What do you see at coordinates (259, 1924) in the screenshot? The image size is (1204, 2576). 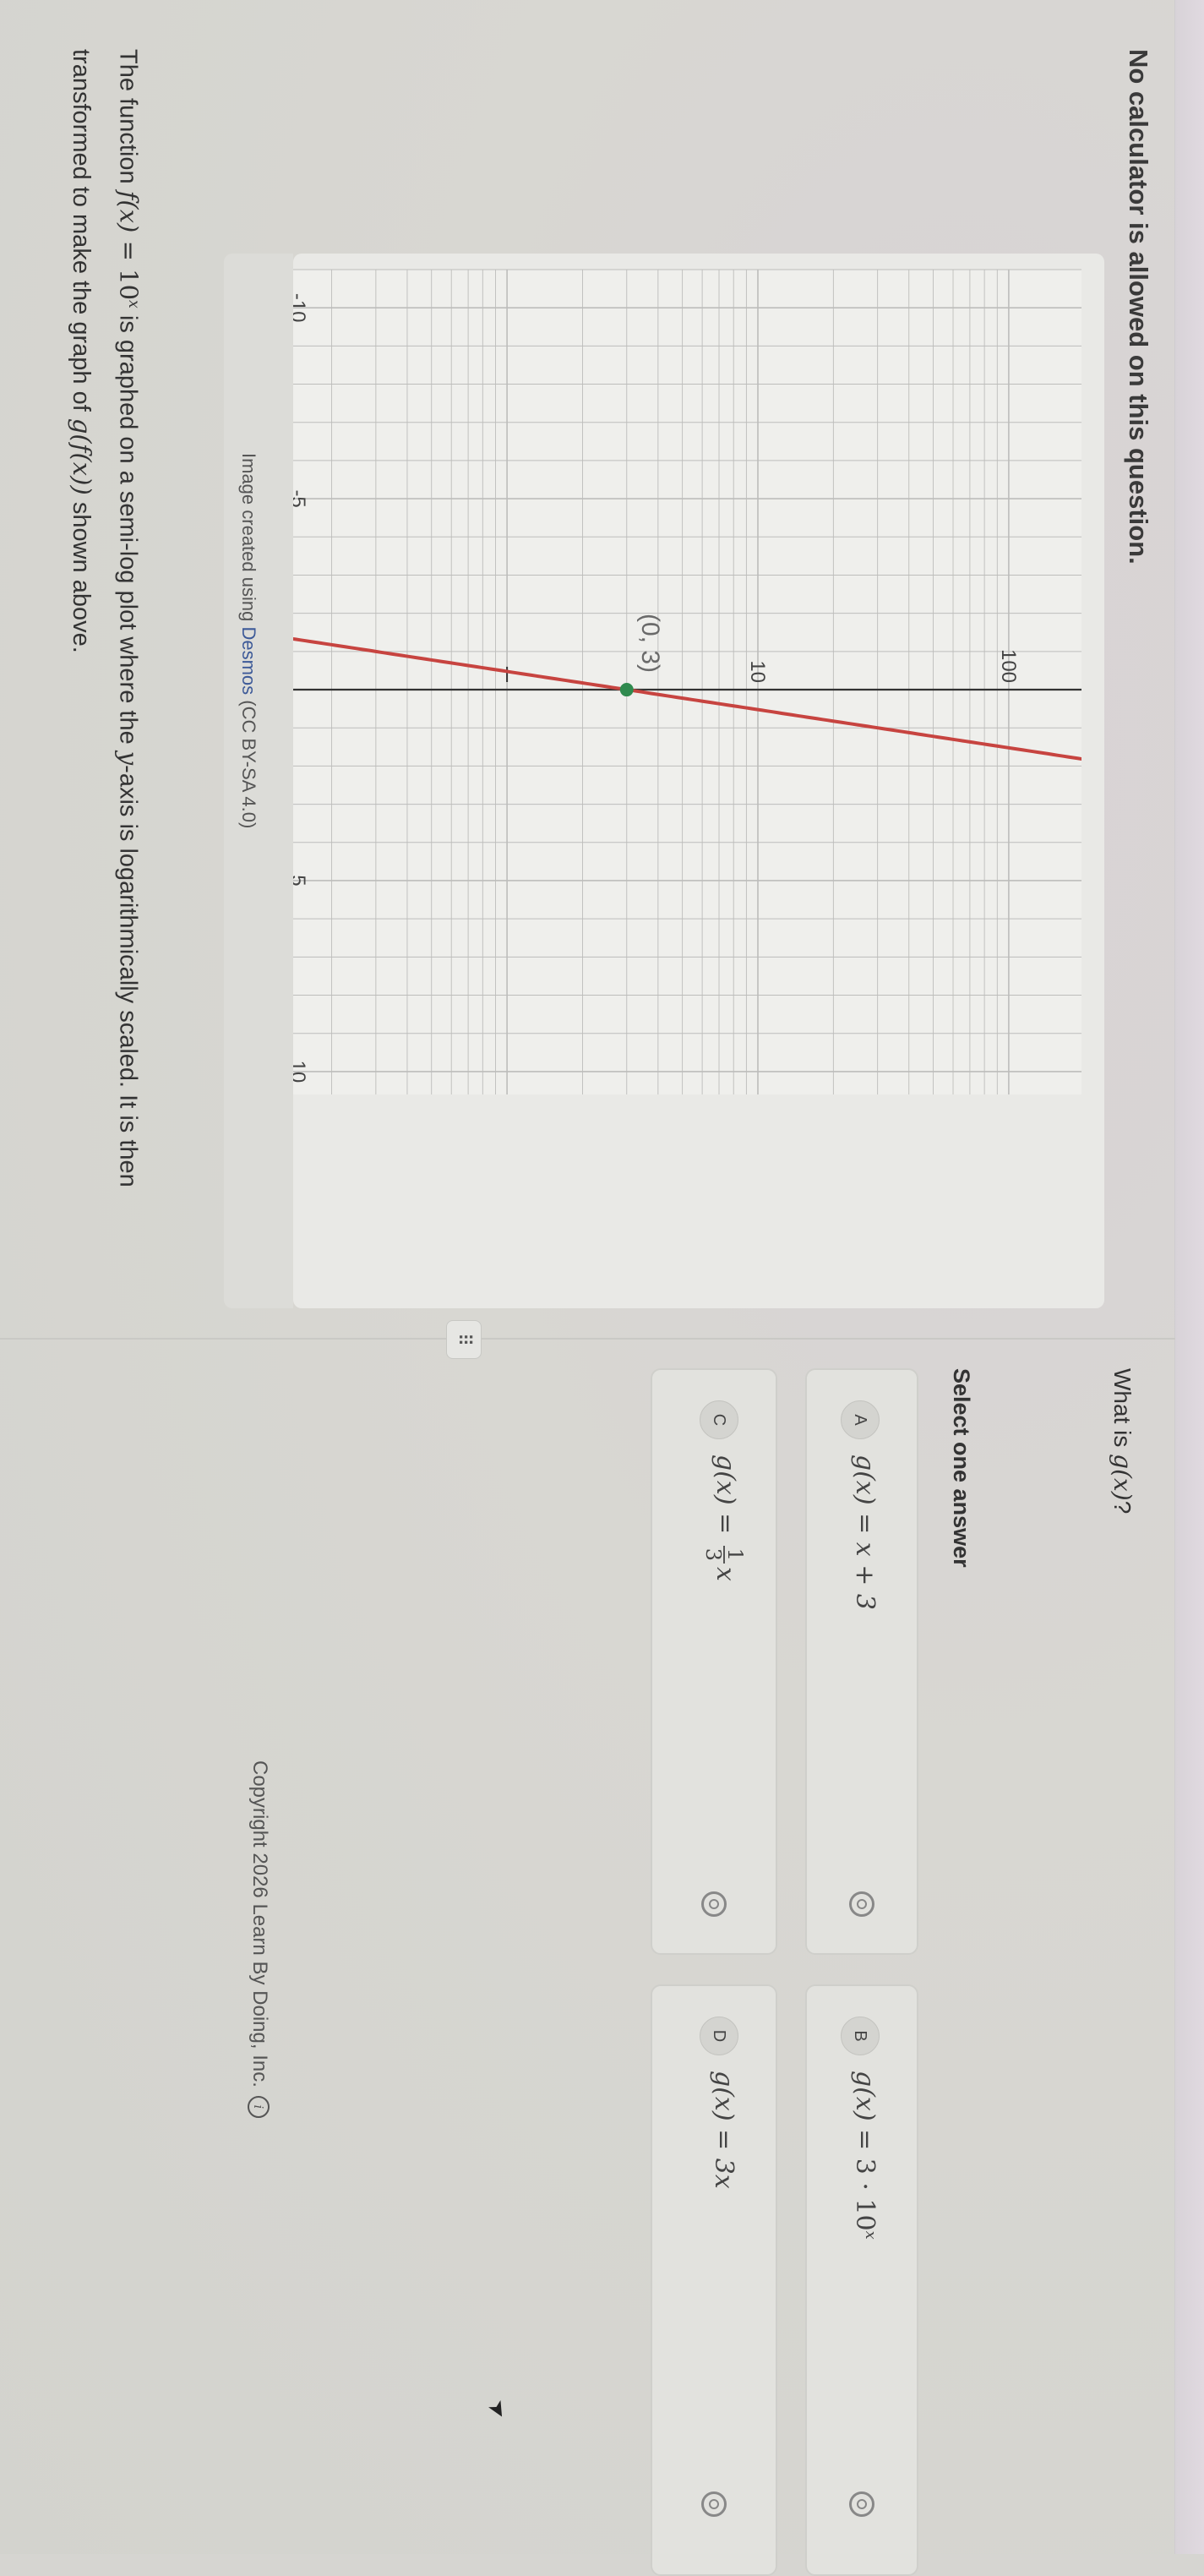 I see `copyright-text: Copyright 2026 Learn By Doing, Inc.` at bounding box center [259, 1924].